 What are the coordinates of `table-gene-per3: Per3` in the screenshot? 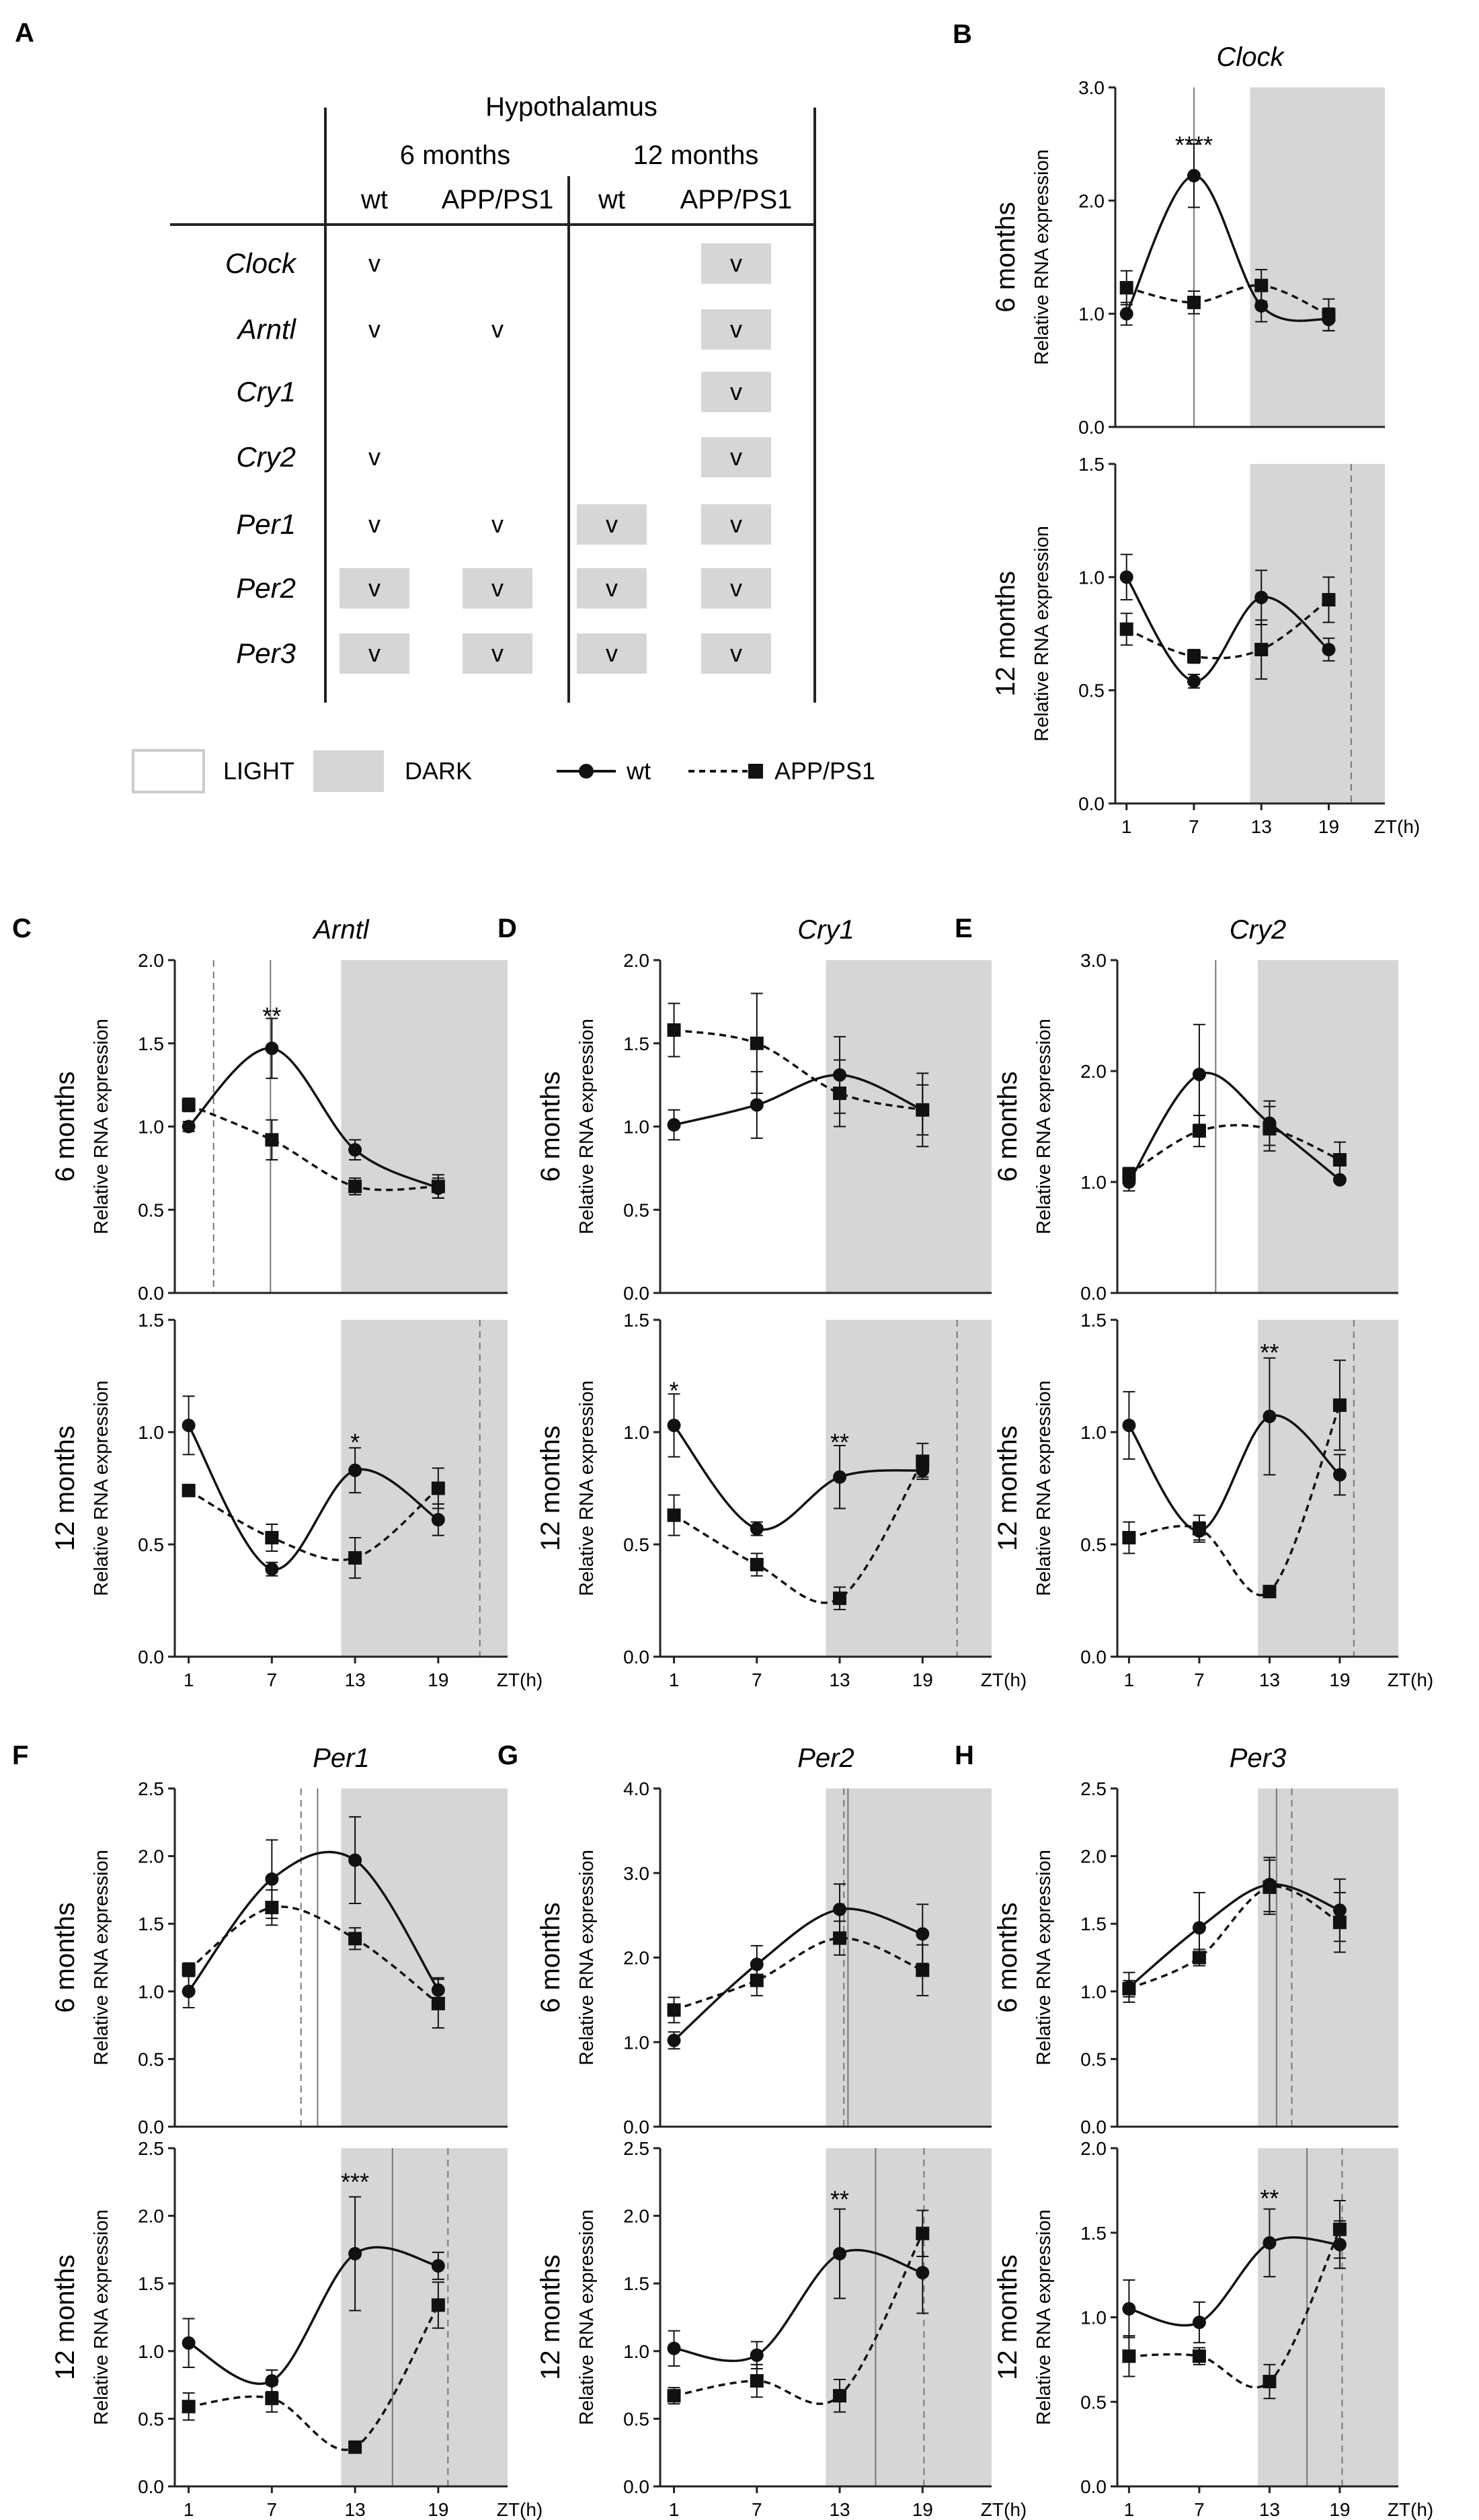 It's located at (266, 653).